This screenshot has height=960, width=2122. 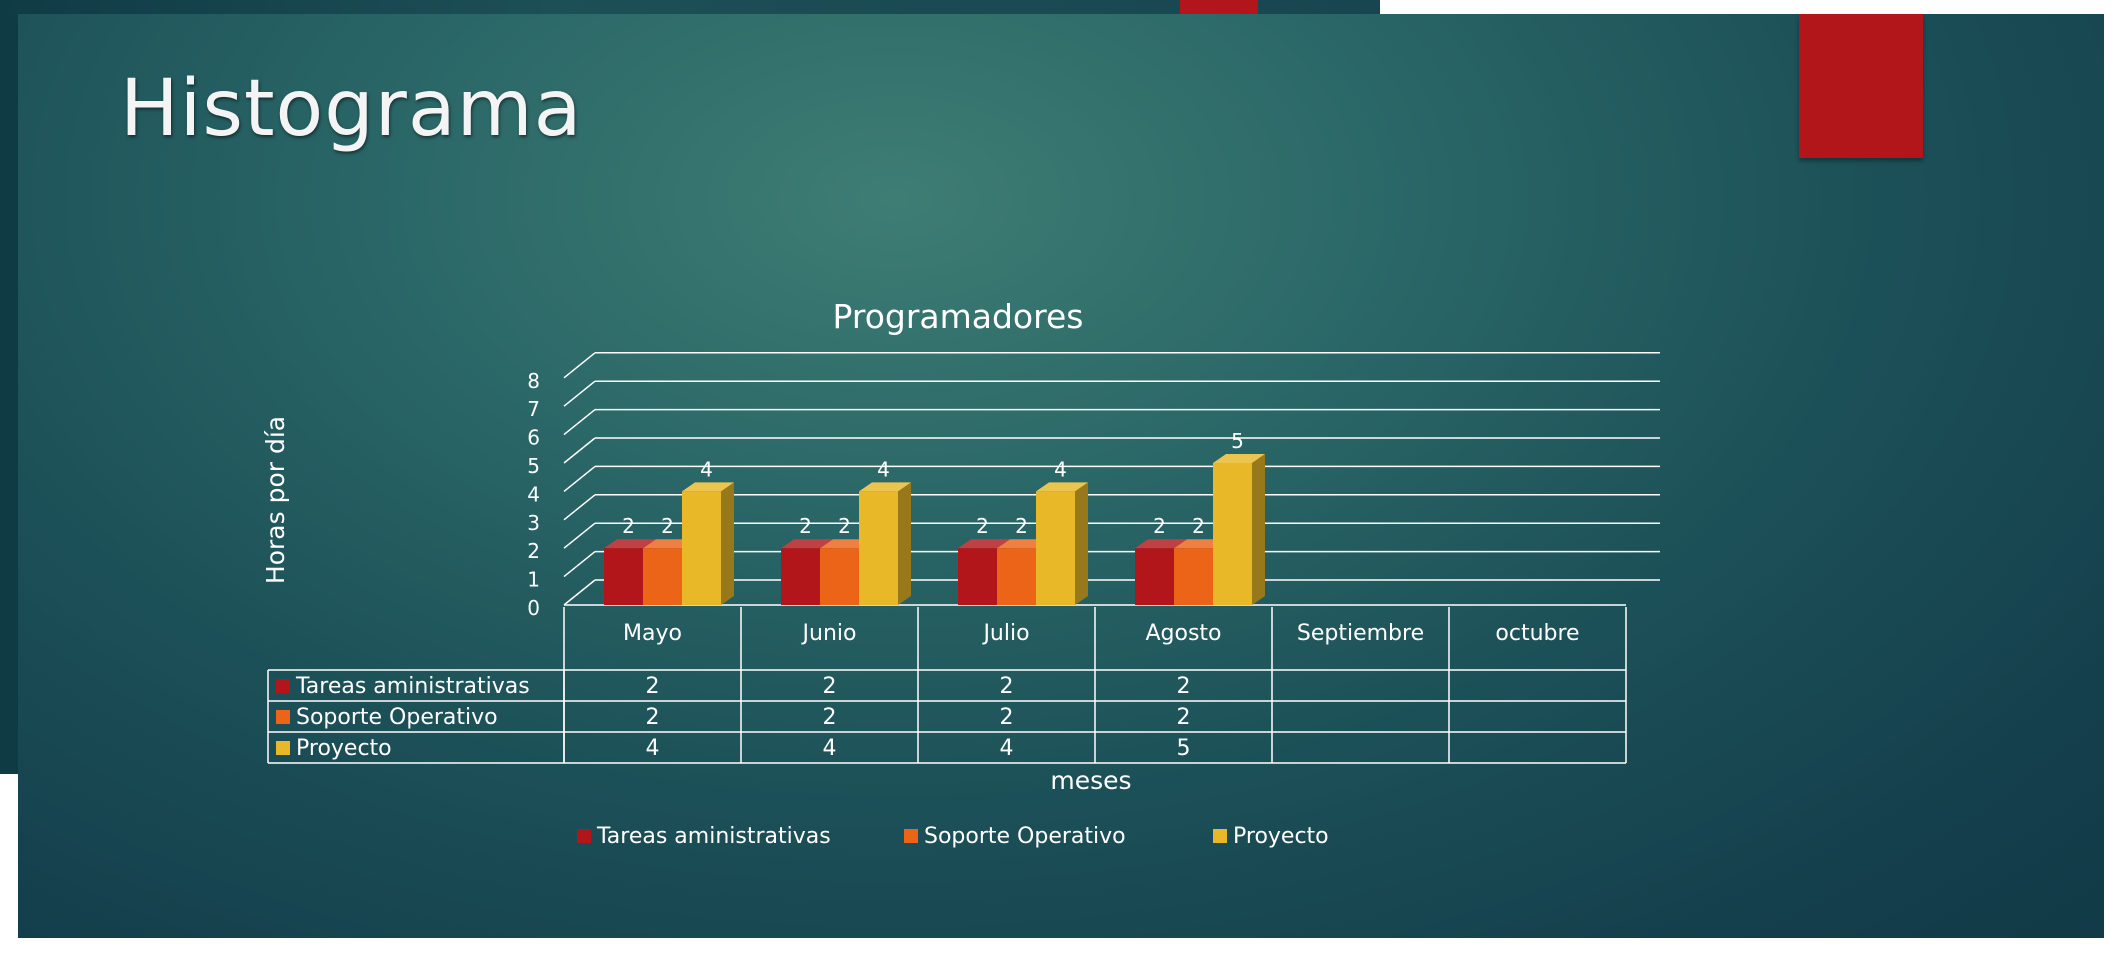 I want to click on x-tick-label: Agosto, so click(x=1183, y=633).